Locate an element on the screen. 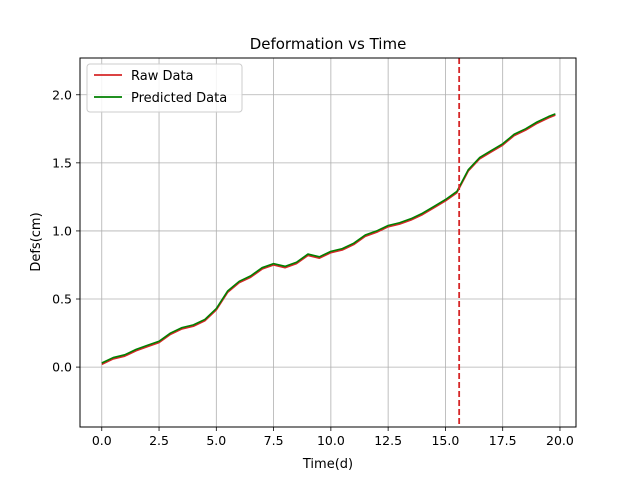  x-tick-label: 12.5 is located at coordinates (388, 440).